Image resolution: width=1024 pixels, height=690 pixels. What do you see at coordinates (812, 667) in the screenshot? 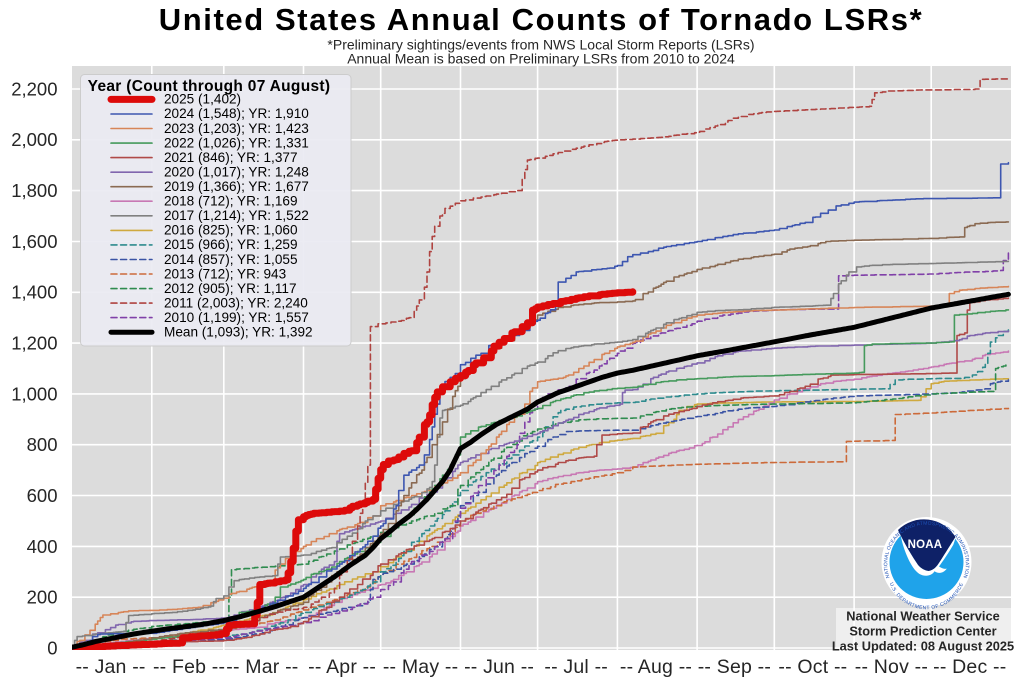
I see `svg-text: -- Oct --` at bounding box center [812, 667].